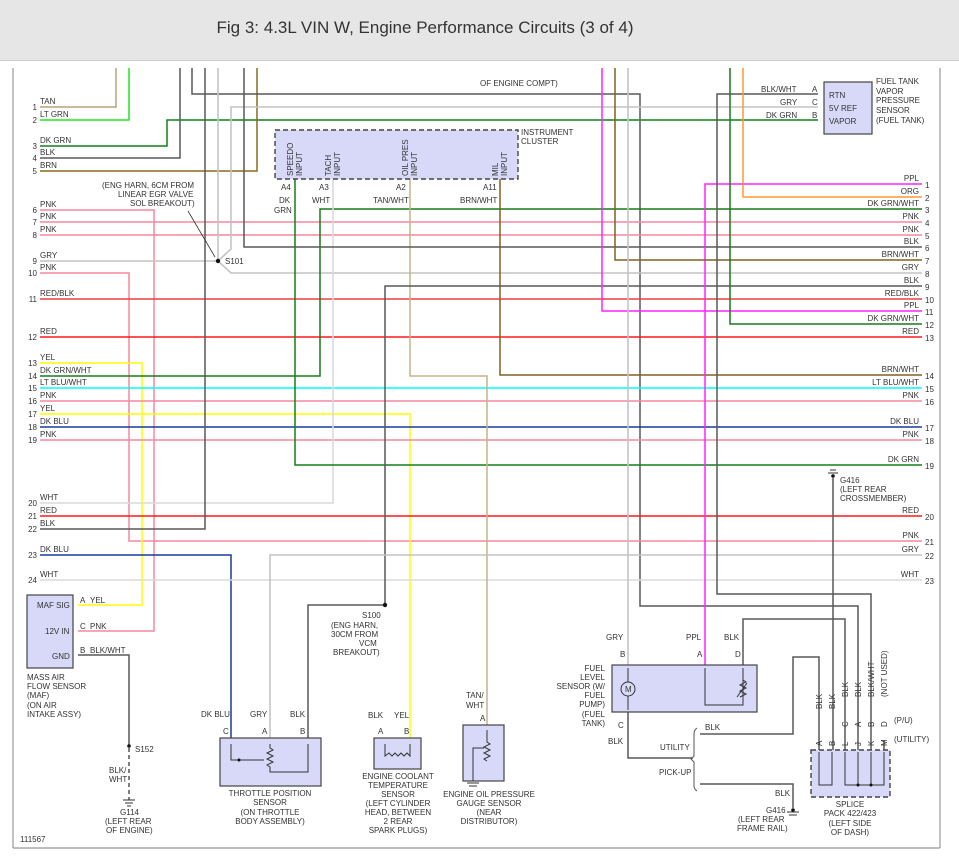 This screenshot has height=860, width=959. What do you see at coordinates (285, 200) in the screenshot?
I see `instrument-cluster-pins-0-wire-0-text: DK` at bounding box center [285, 200].